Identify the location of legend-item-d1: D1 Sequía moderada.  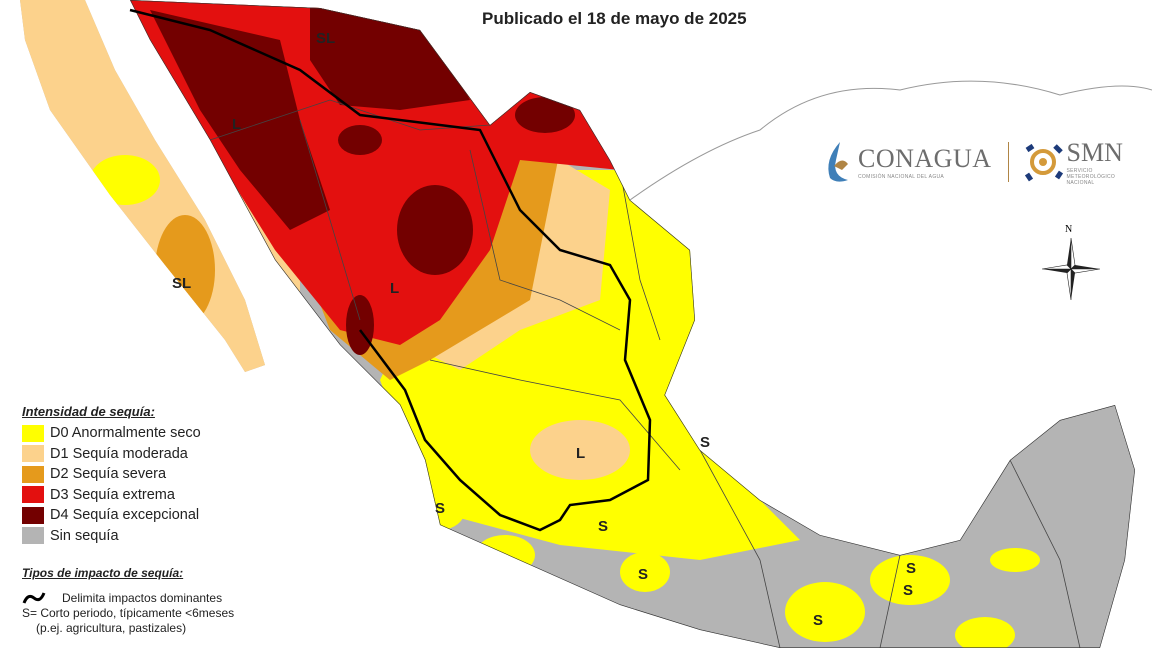
(111, 454).